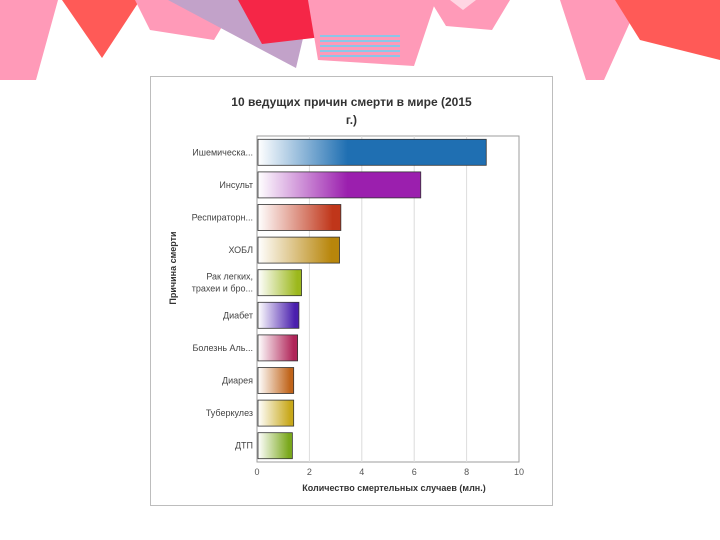 The width and height of the screenshot is (720, 540). Describe the element at coordinates (229, 277) in the screenshot. I see `category-label: Рак легких,` at that location.